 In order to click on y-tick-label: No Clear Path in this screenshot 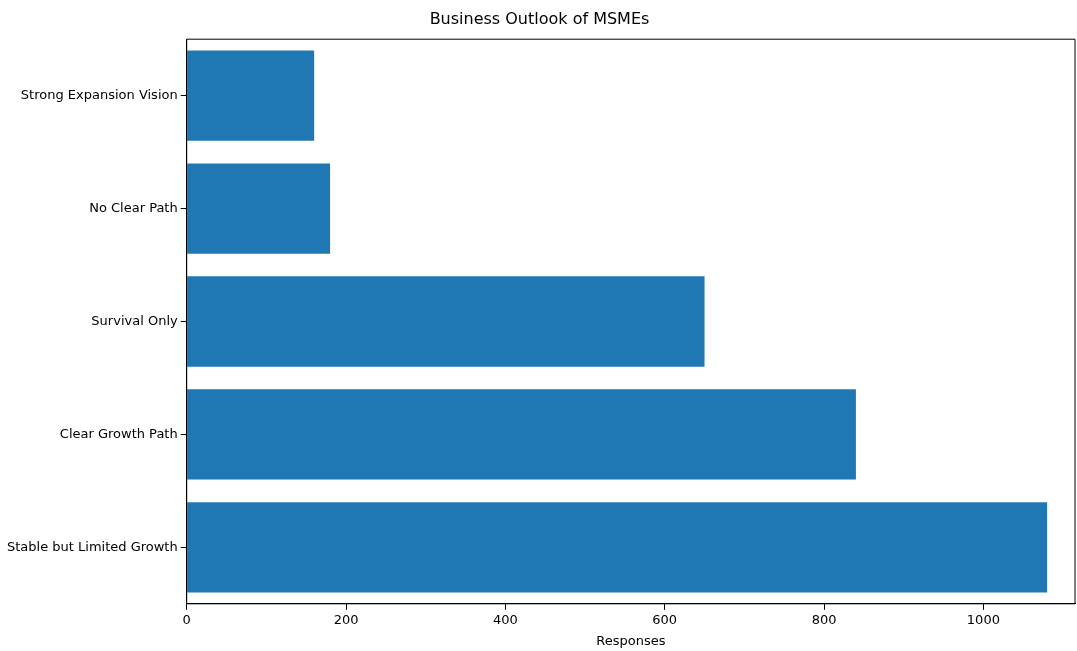, I will do `click(133, 207)`.